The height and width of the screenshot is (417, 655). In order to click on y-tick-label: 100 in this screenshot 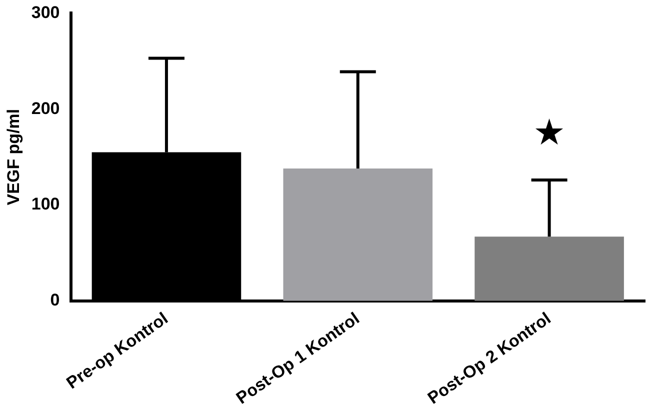, I will do `click(45, 204)`.